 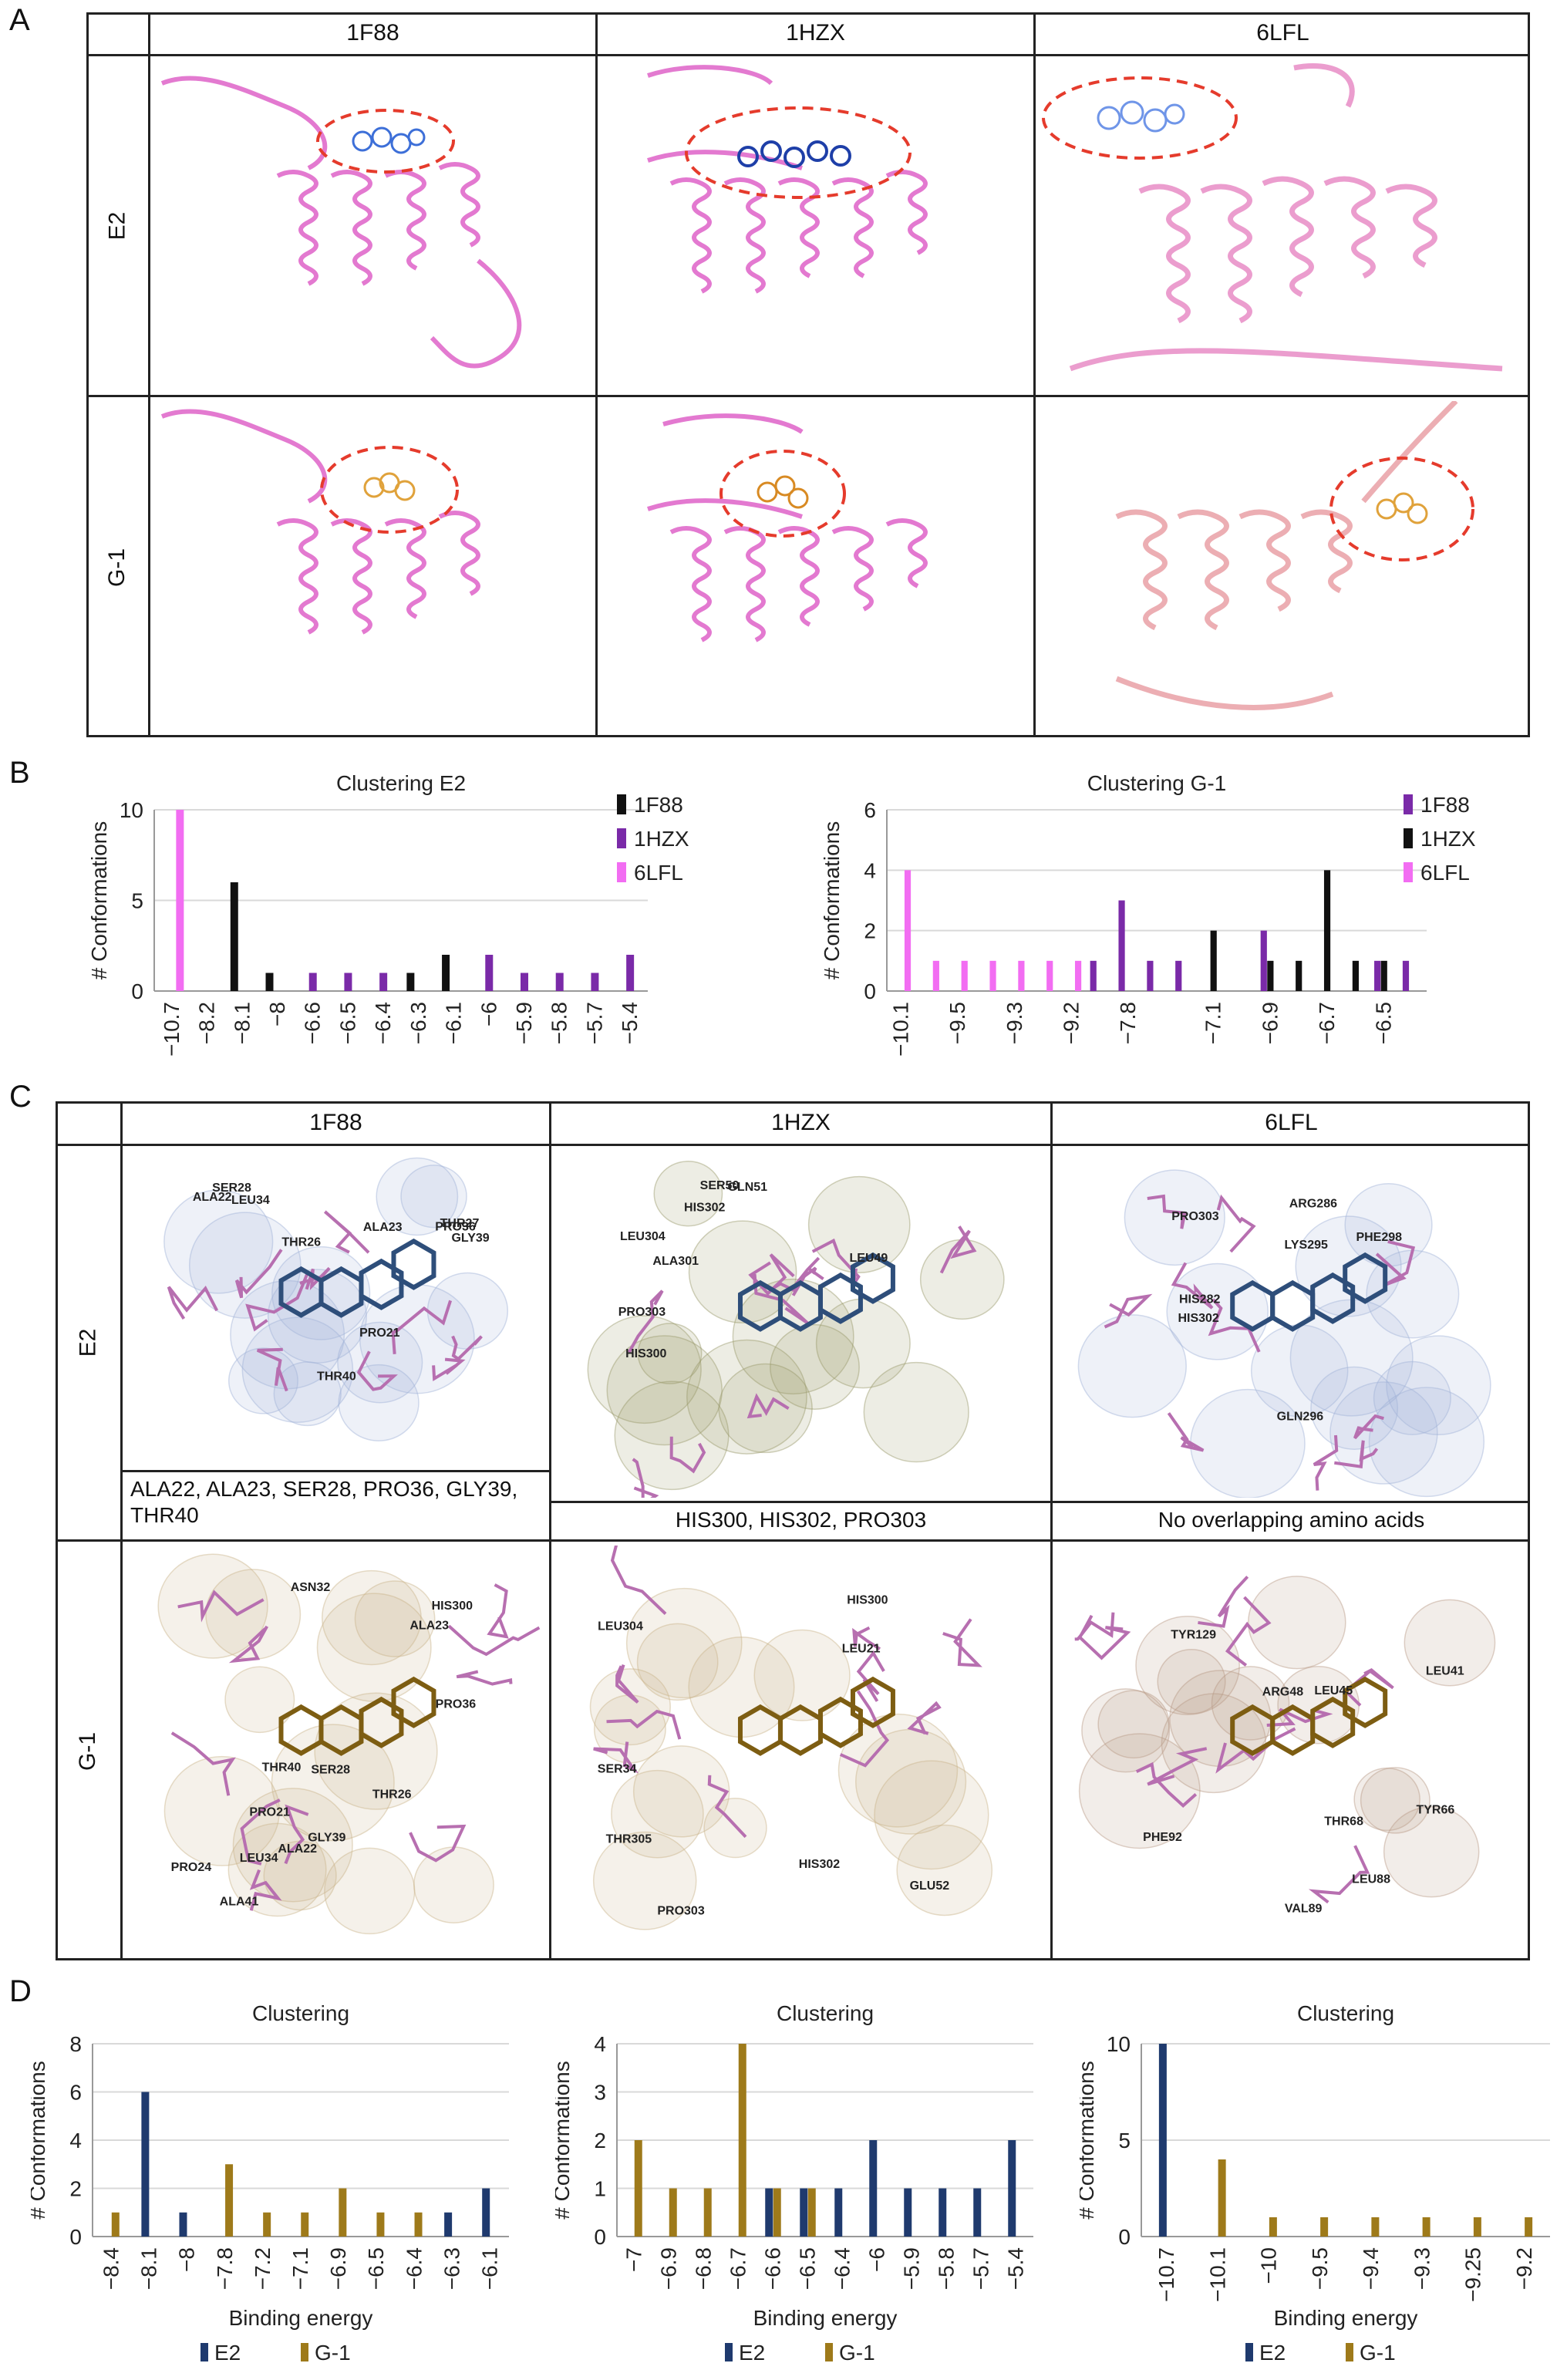 I want to click on x-tick-label: −8.2, so click(x=207, y=1023).